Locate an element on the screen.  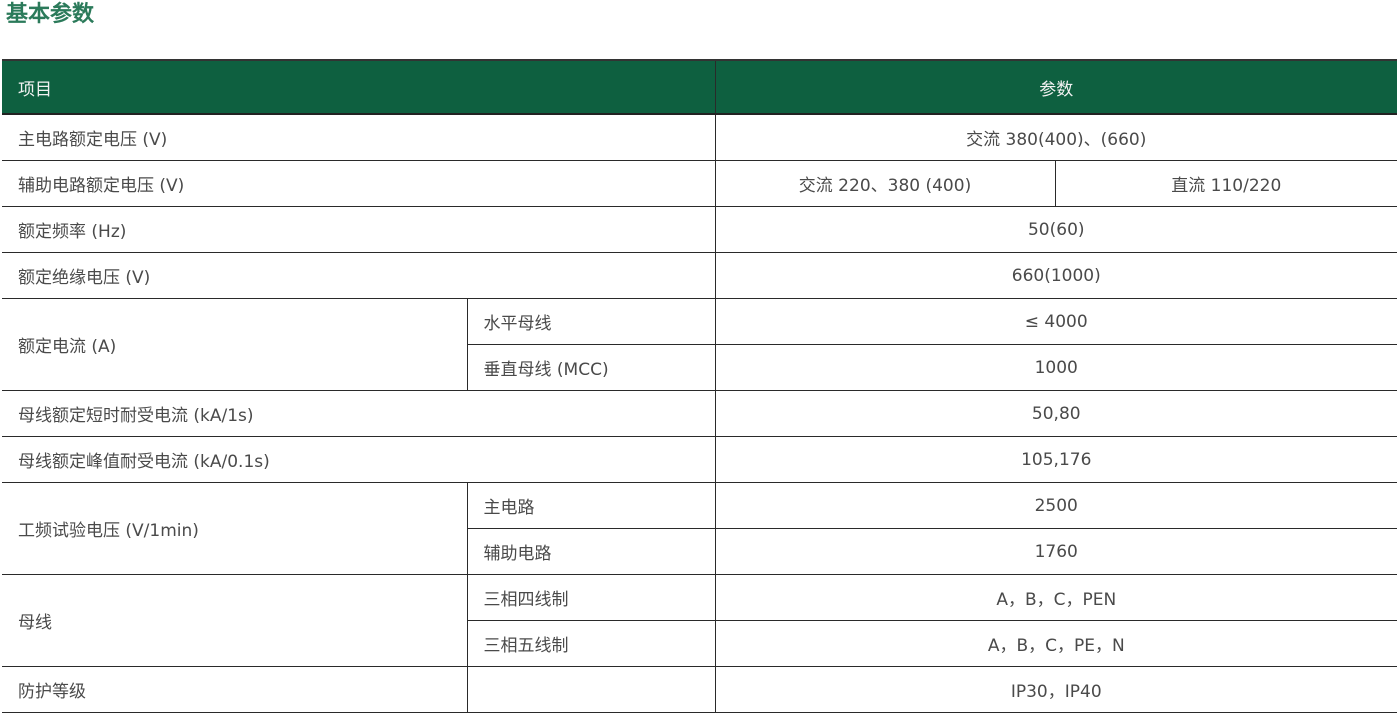
table-row: 母线额定短时耐受电流 (kA/1s) 50,80 is located at coordinates (699, 413).